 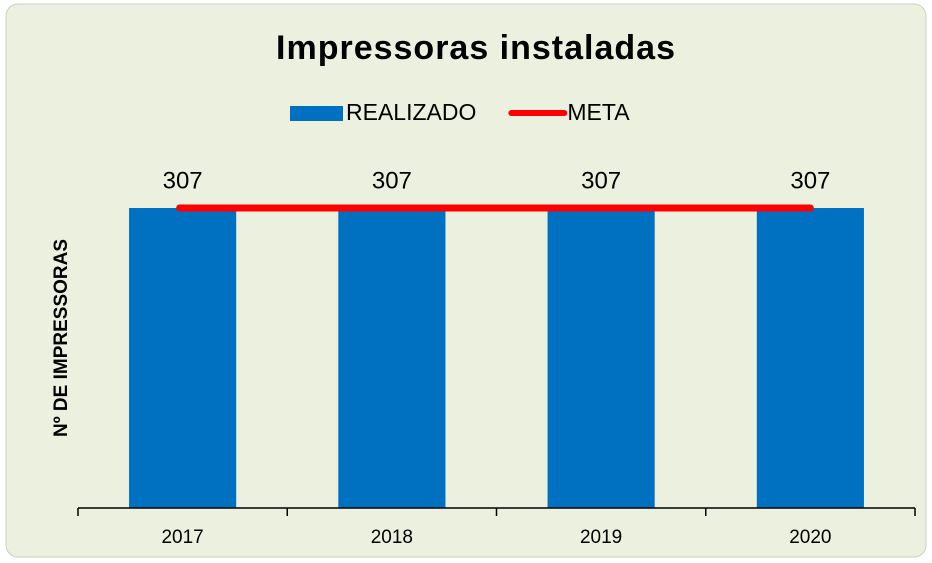 I want to click on x-tick-label: 2019, so click(x=601, y=537).